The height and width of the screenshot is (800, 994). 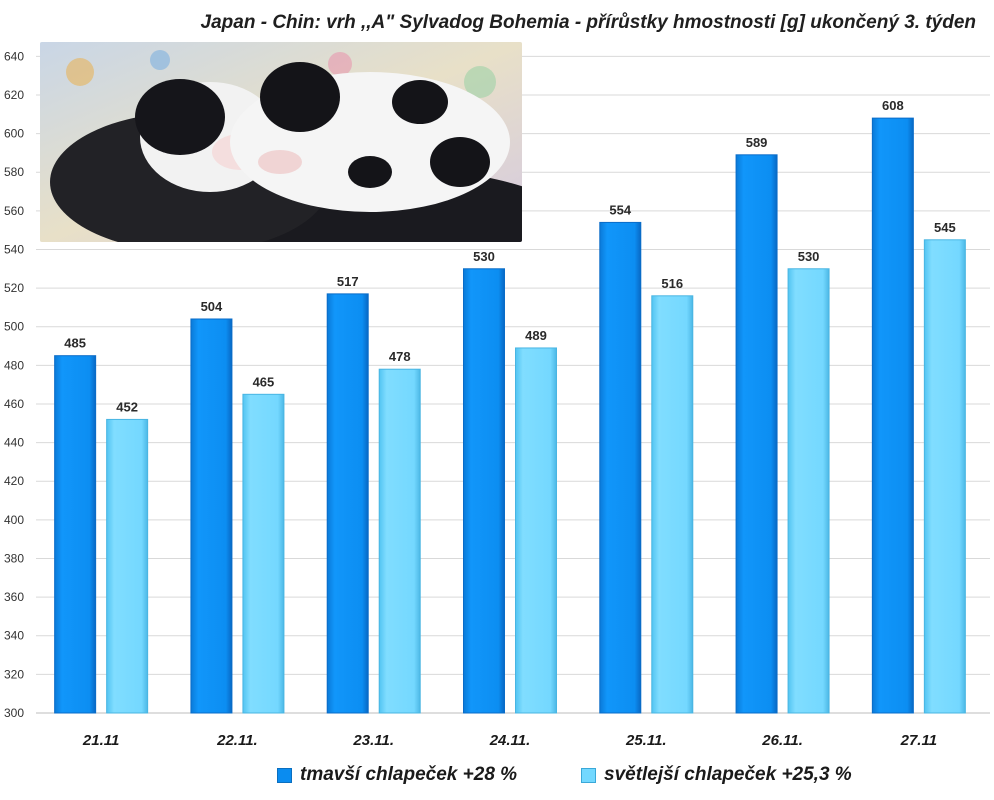 What do you see at coordinates (757, 142) in the screenshot?
I see `data-label: 589` at bounding box center [757, 142].